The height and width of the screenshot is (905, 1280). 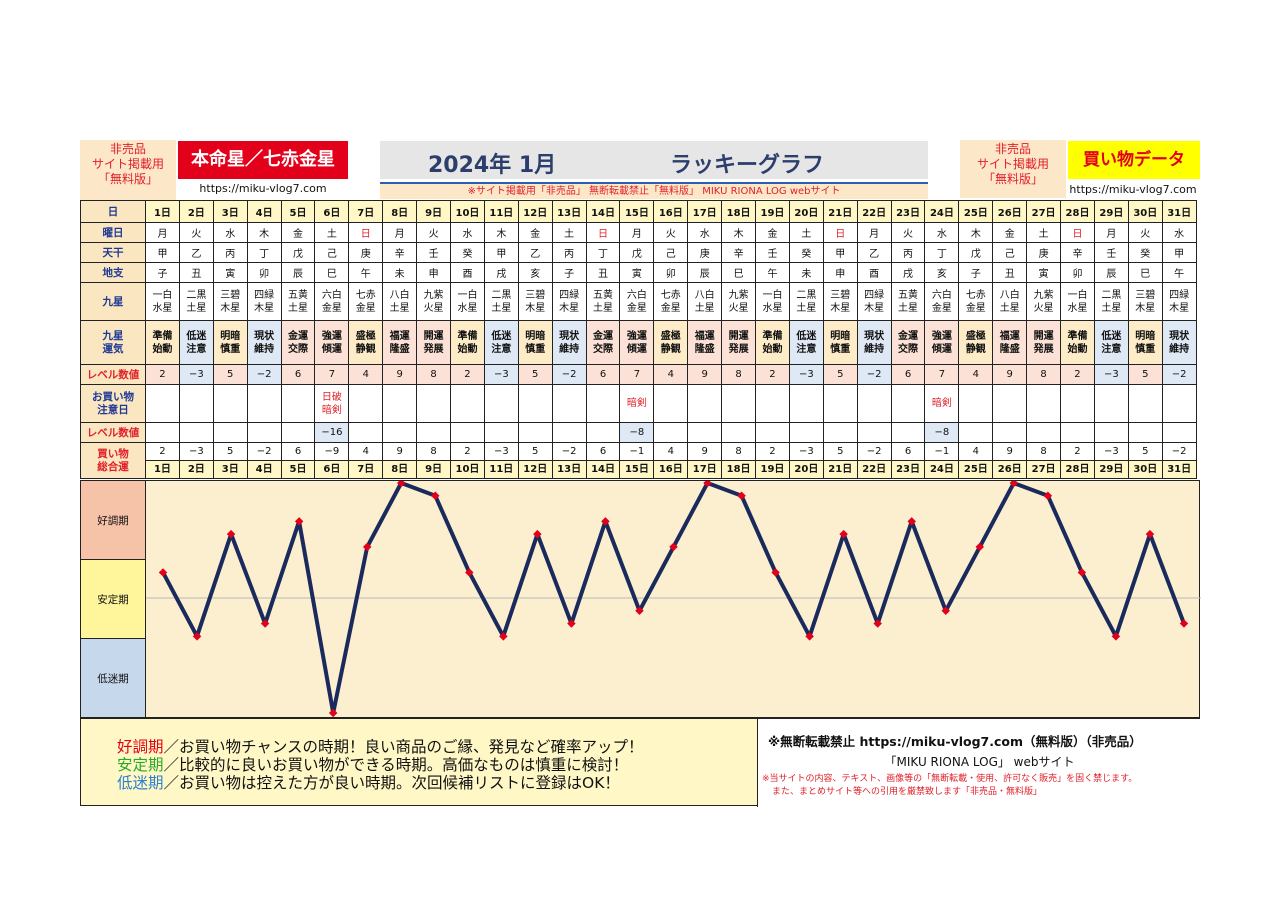 What do you see at coordinates (1009, 451) in the screenshot?
I see `total-value: 9` at bounding box center [1009, 451].